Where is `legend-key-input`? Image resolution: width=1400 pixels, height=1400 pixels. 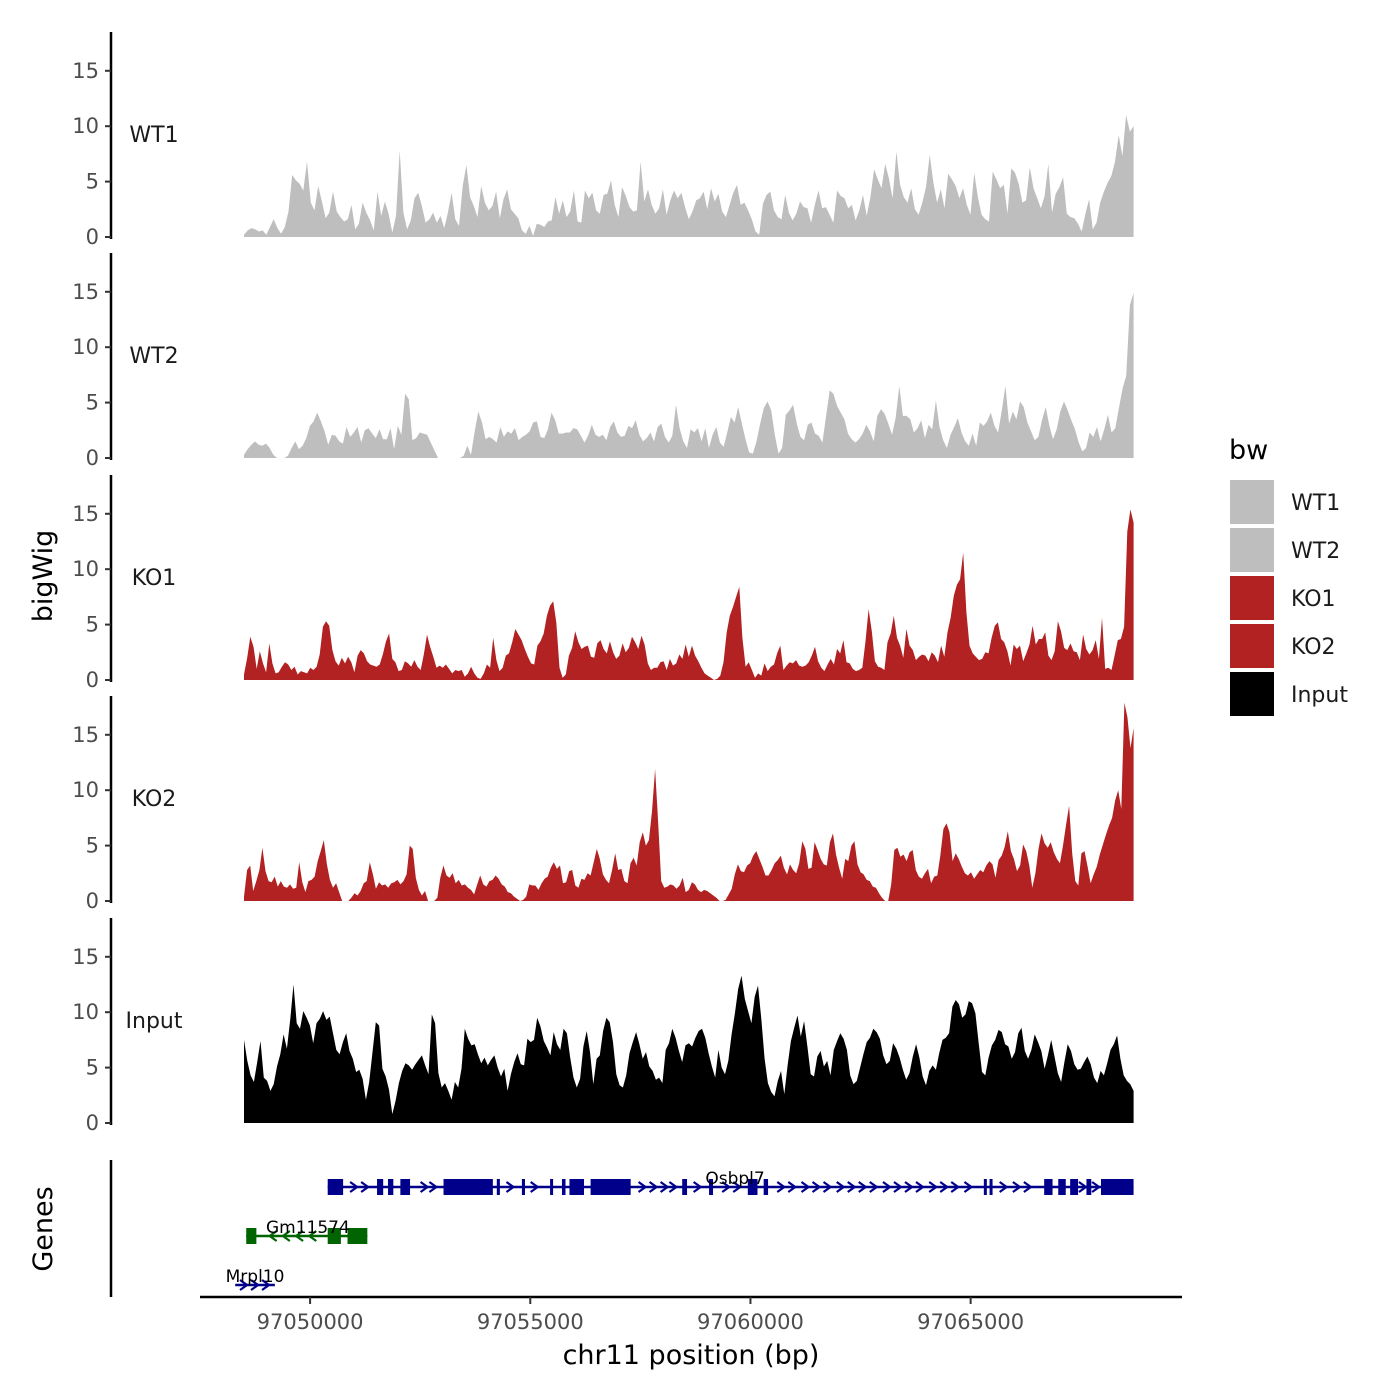
legend-key-input is located at coordinates (1252, 694).